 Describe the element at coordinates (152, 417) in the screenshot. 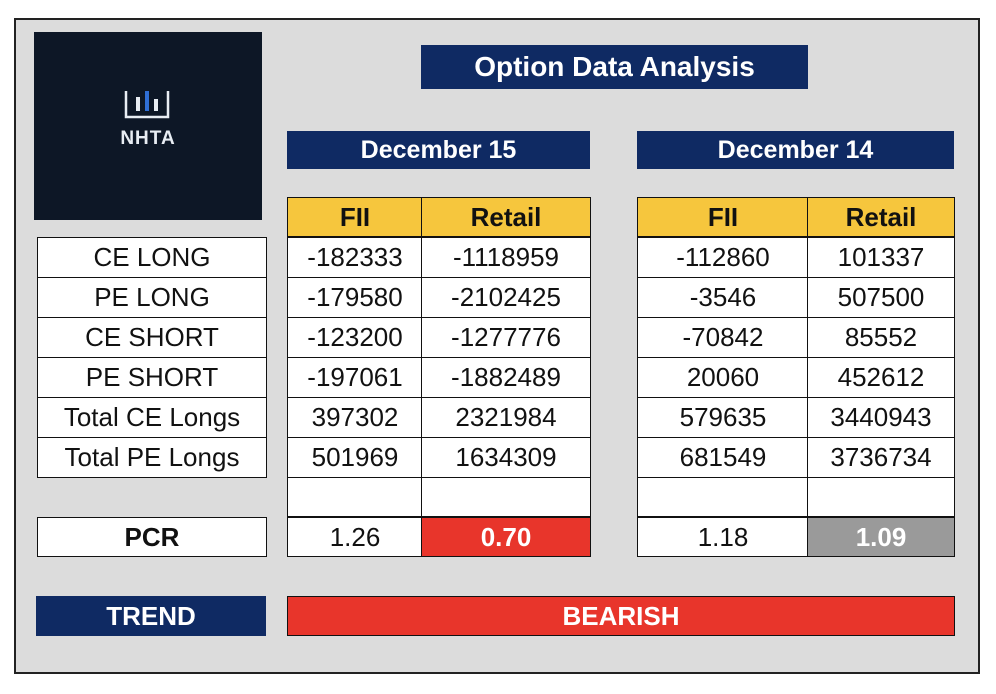

I see `row-label-total-ce-longs: Total CE Longs` at that location.